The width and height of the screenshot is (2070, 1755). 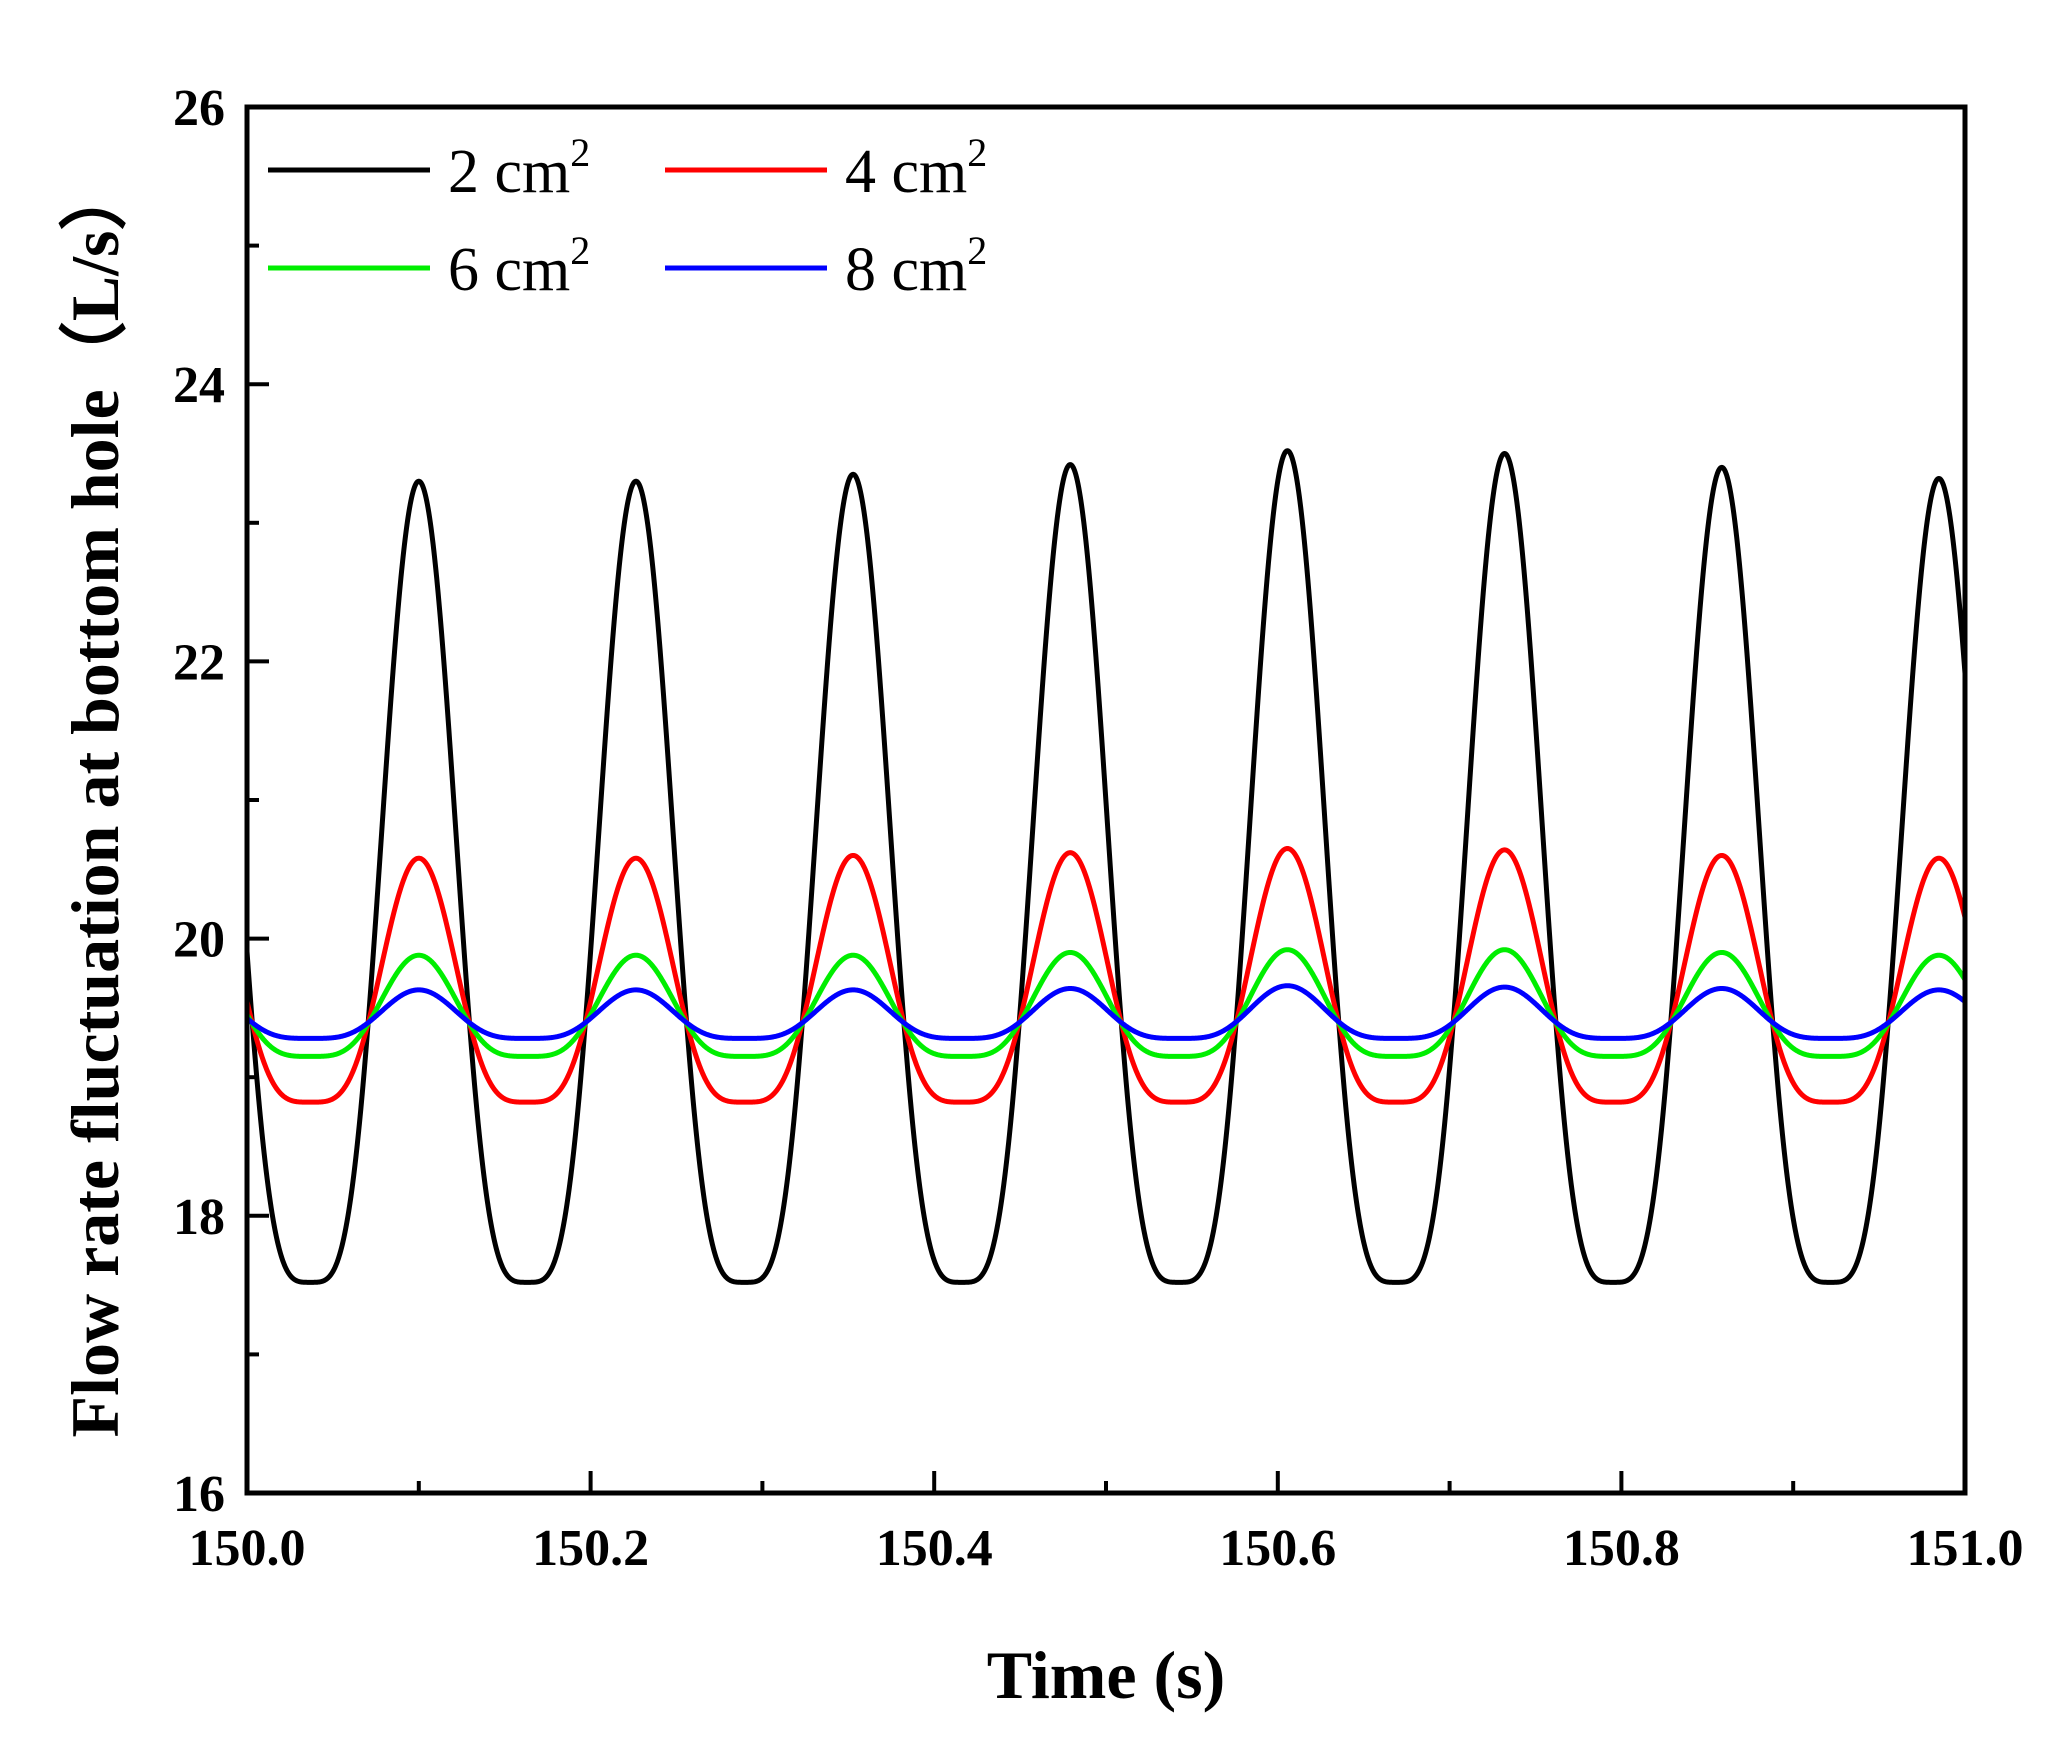 I want to click on y-tick-label: 20, so click(x=199, y=940).